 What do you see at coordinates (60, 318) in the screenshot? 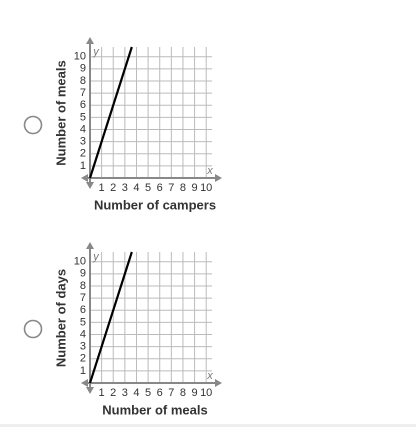
I see `y-axis-label: Number of days` at bounding box center [60, 318].